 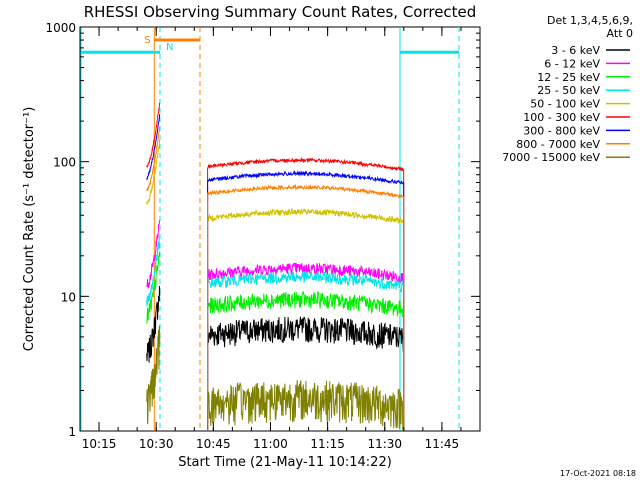 I want to click on x-tick-label: 11:30, so click(x=384, y=444).